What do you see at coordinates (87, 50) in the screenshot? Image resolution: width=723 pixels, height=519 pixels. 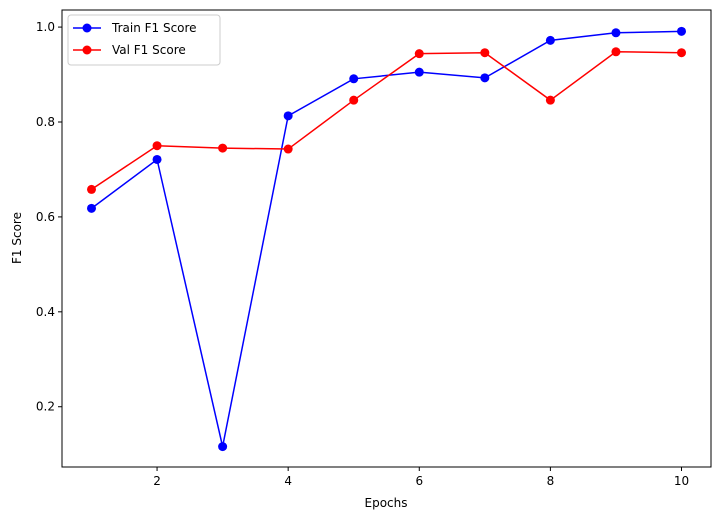 I see `legend-val-marker` at bounding box center [87, 50].